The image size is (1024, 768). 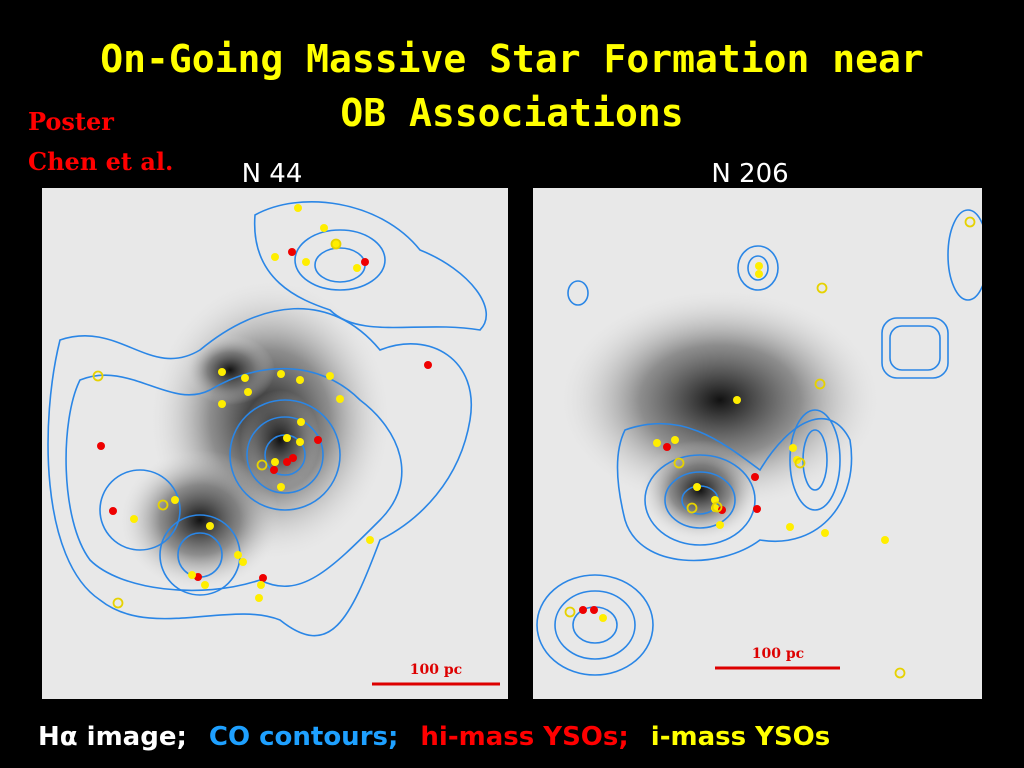 What do you see at coordinates (272, 174) in the screenshot?
I see `panel-label: N 44` at bounding box center [272, 174].